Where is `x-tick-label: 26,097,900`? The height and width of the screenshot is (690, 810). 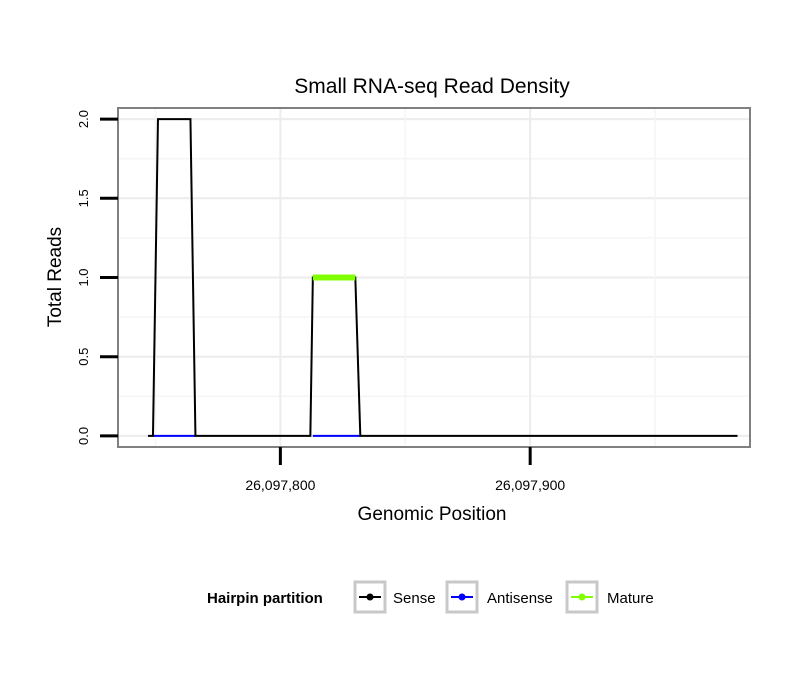
x-tick-label: 26,097,900 is located at coordinates (530, 485).